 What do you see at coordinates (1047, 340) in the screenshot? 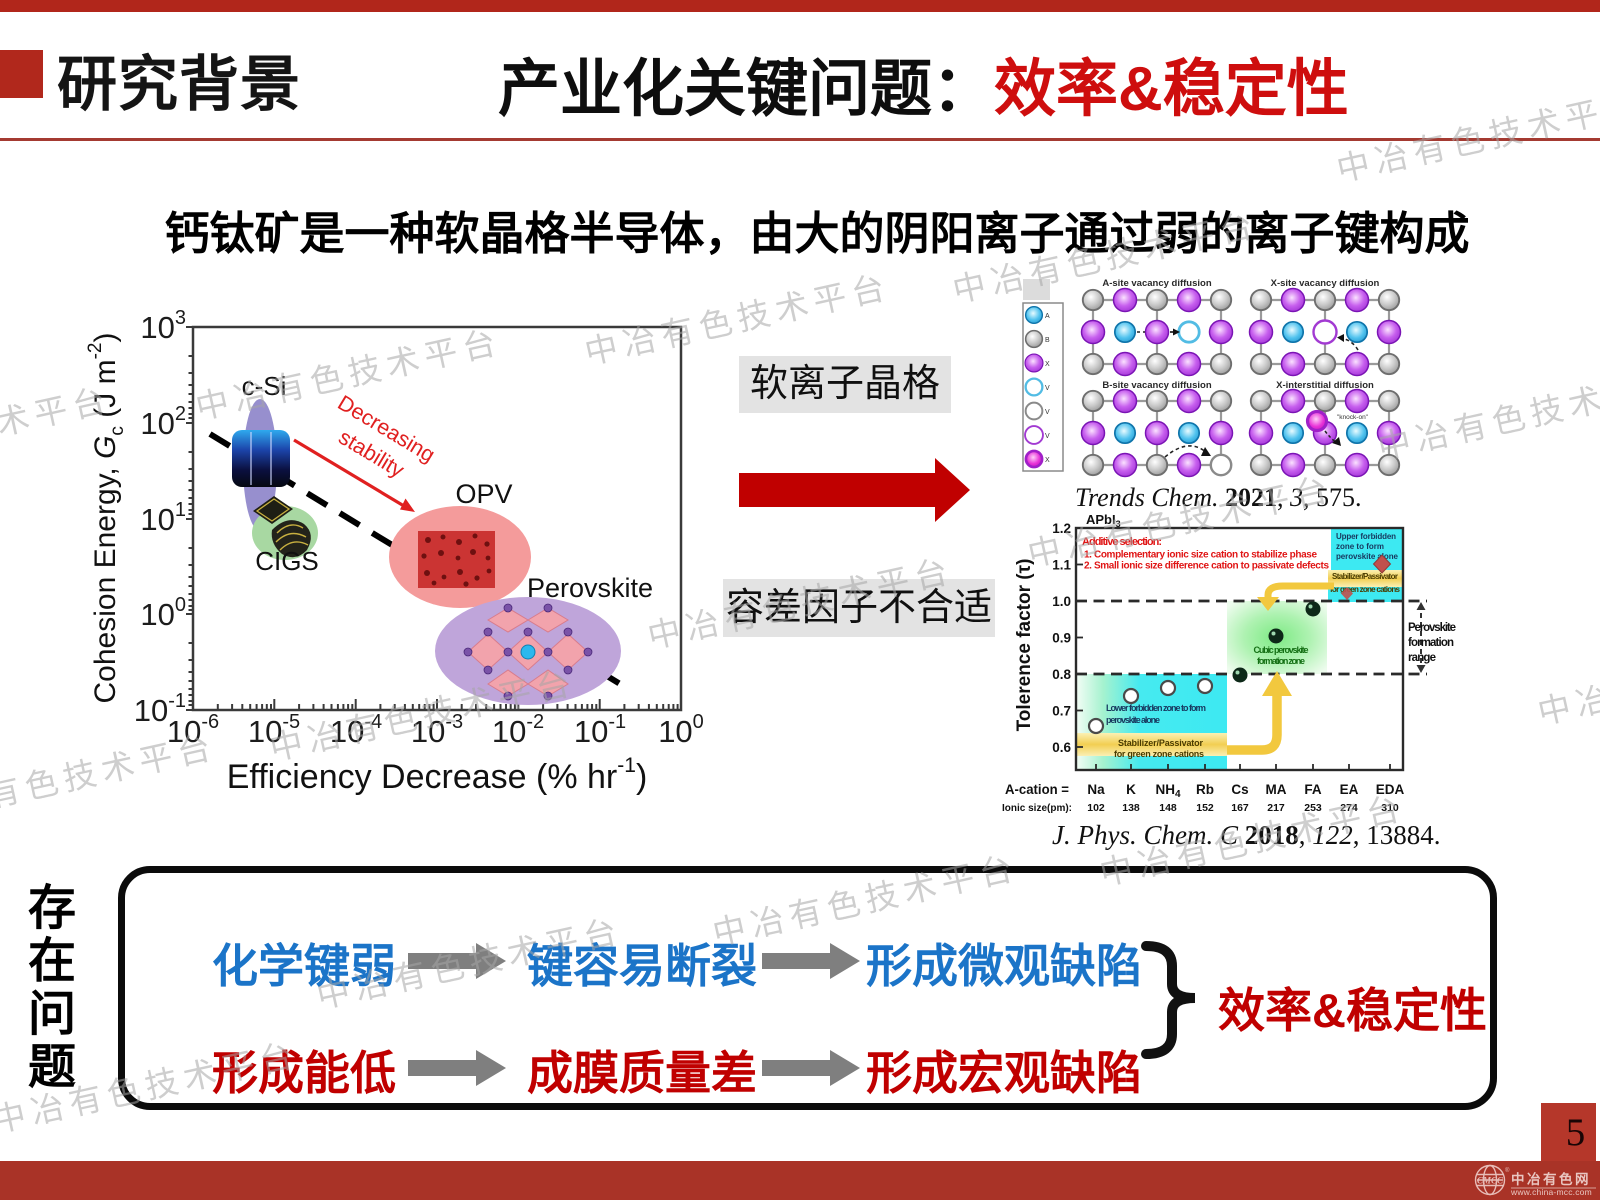
I see `svg-text: B` at bounding box center [1047, 340].